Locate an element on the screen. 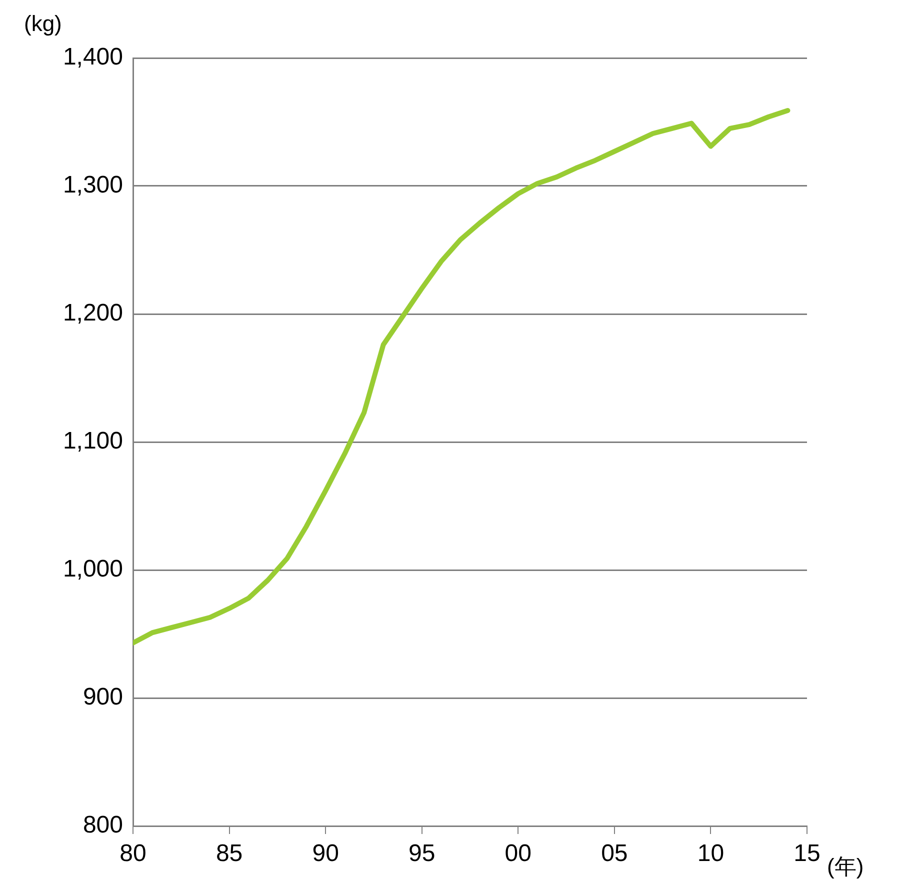  x-tick-label: 80 is located at coordinates (133, 854).